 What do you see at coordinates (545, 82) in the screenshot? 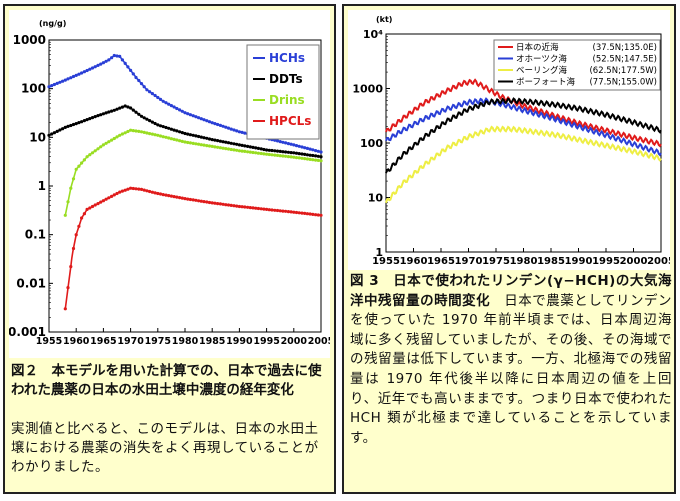
I see `right-legend-label: ボーフォート海` at bounding box center [545, 82].